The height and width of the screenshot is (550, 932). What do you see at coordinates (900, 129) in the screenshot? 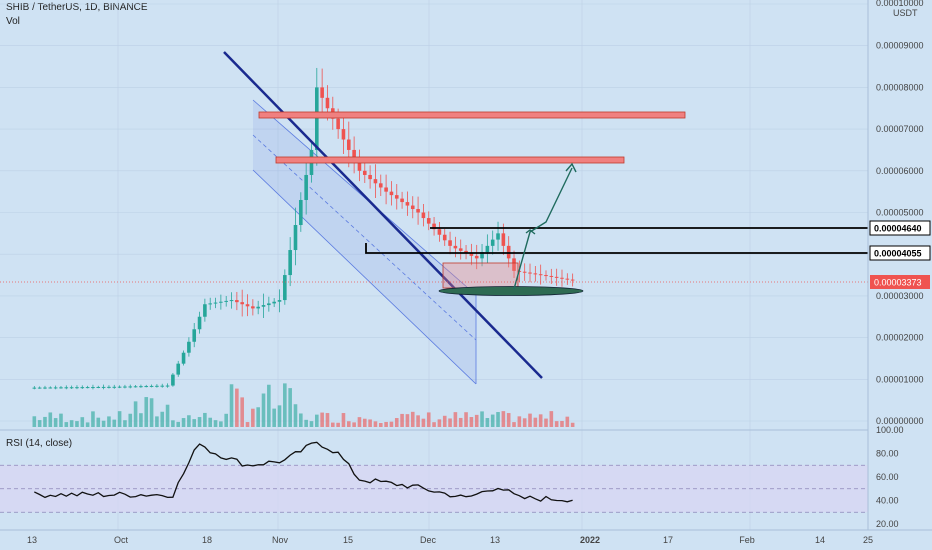
I see `price-tick-label: 0.00007000` at bounding box center [900, 129].